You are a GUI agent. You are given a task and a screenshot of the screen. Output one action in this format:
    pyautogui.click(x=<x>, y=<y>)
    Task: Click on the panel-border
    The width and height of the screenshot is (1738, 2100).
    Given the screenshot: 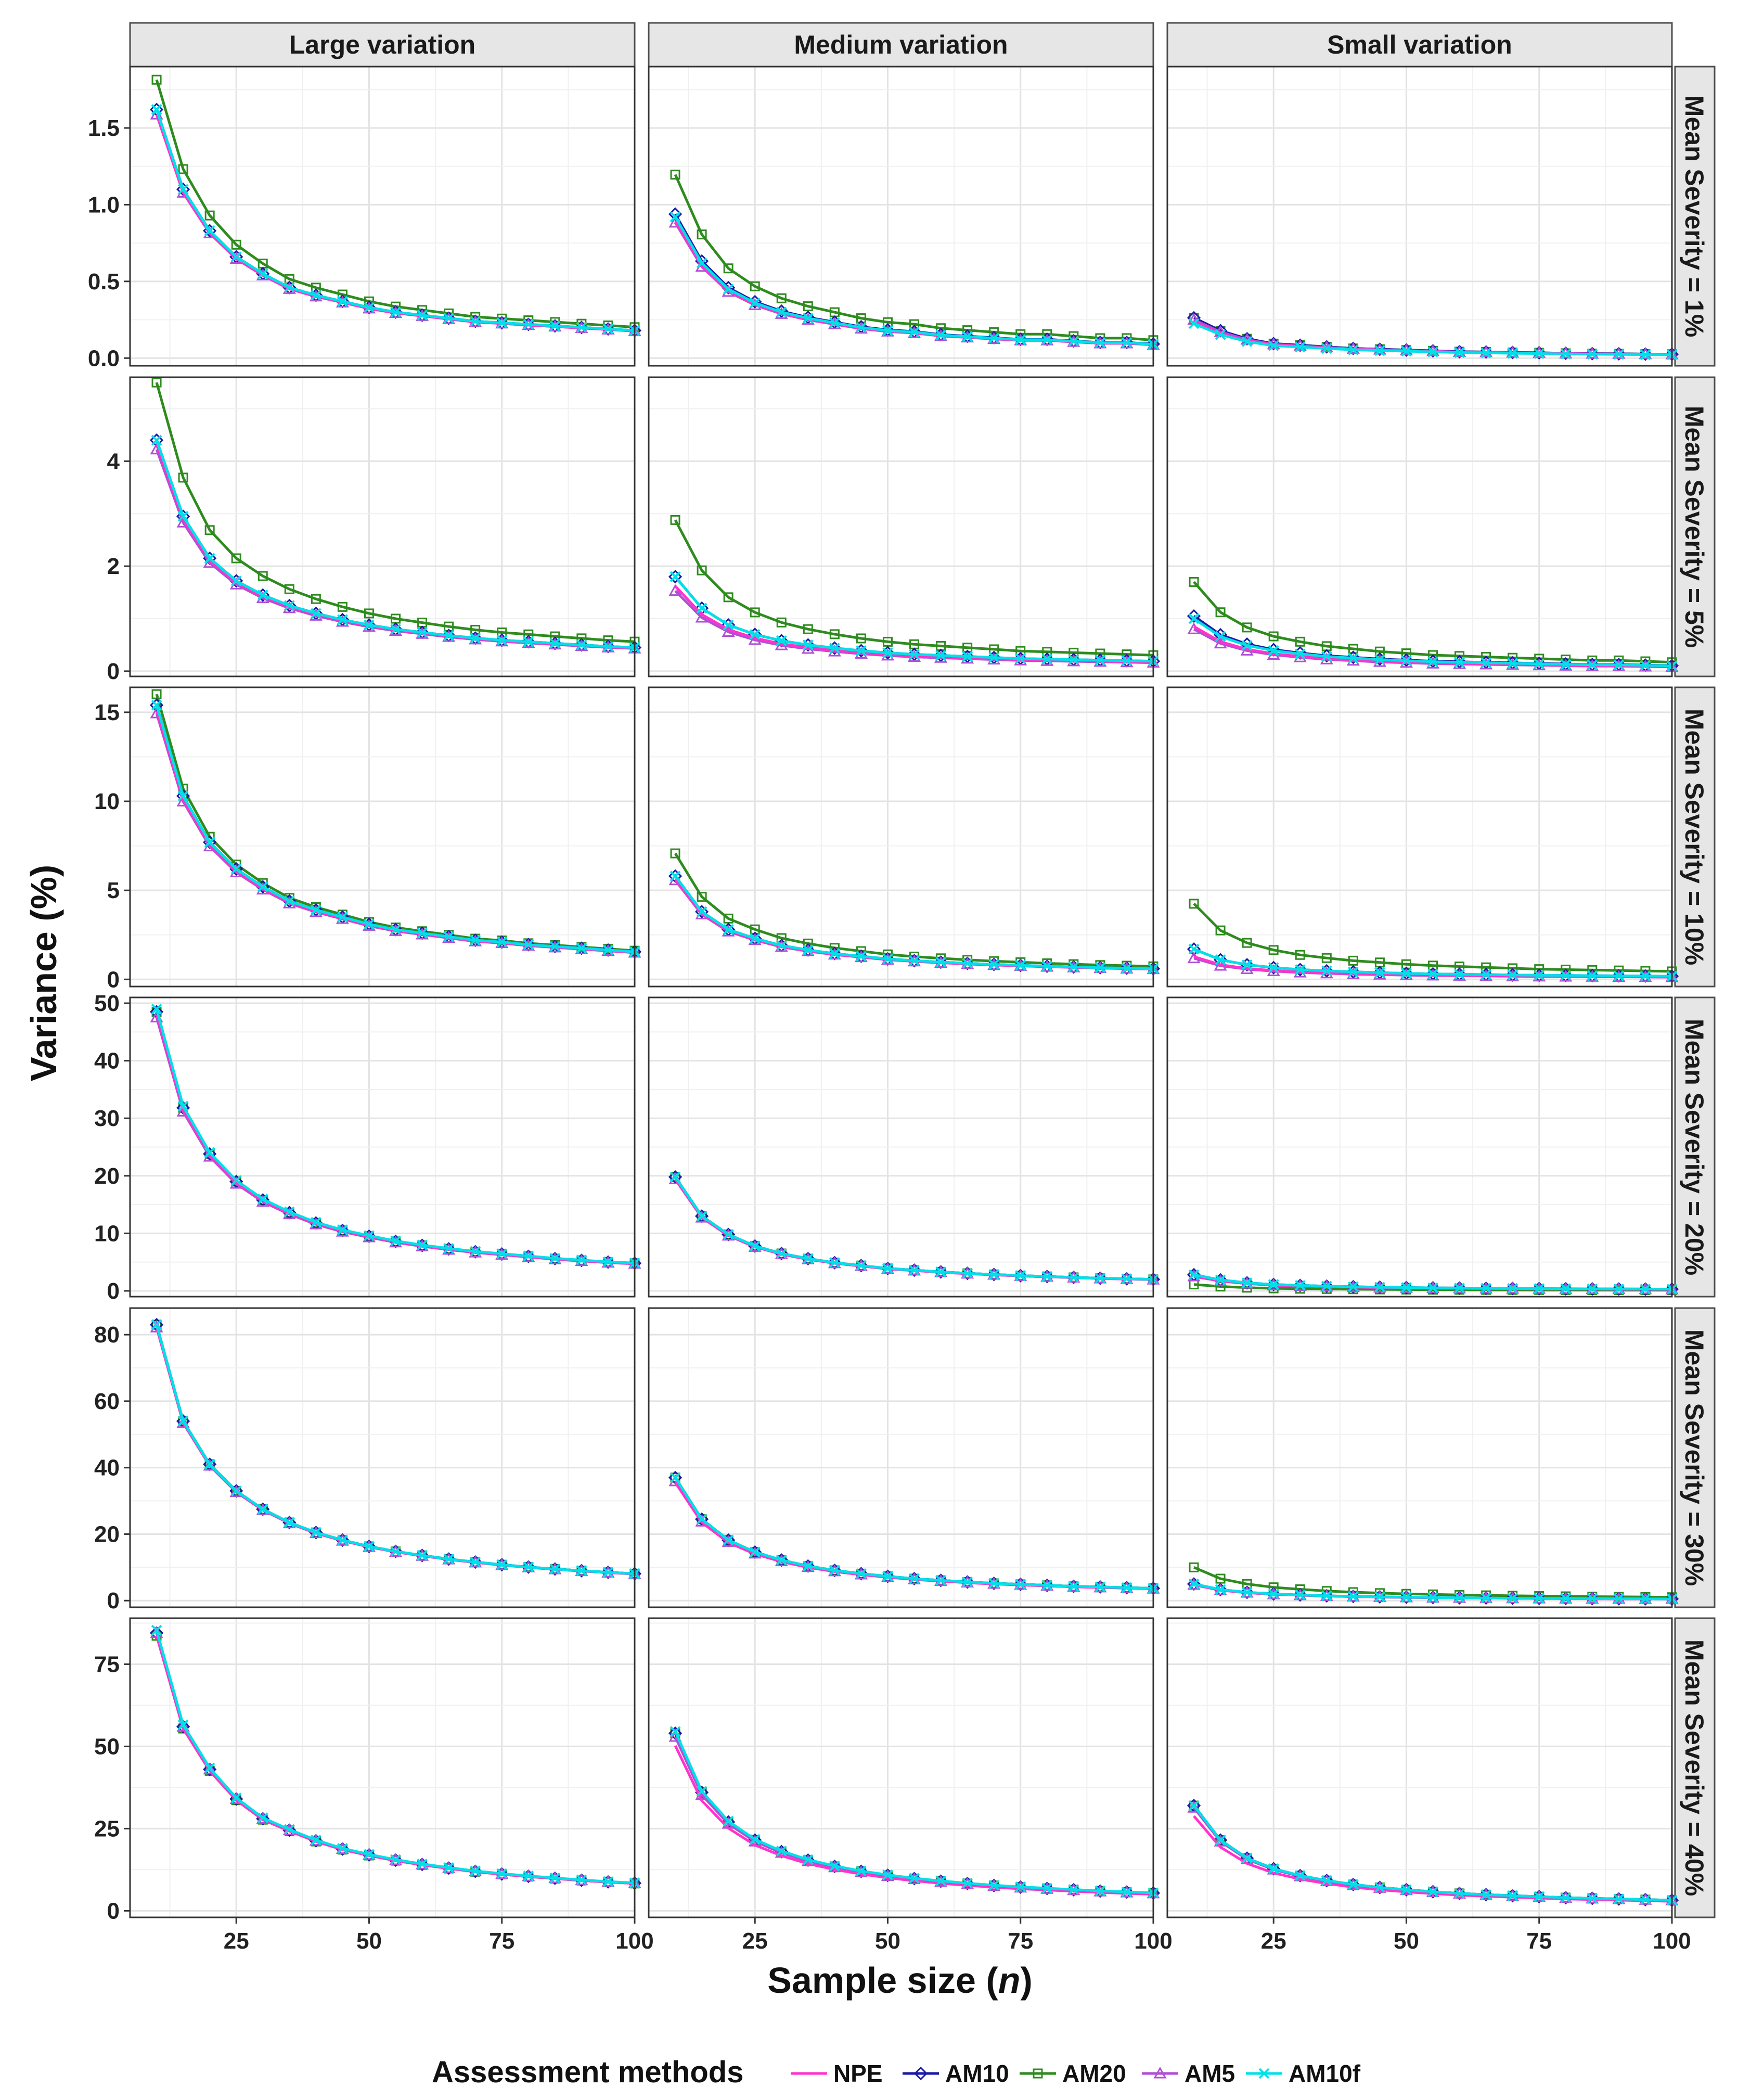 What is the action you would take?
    pyautogui.click(x=382, y=527)
    